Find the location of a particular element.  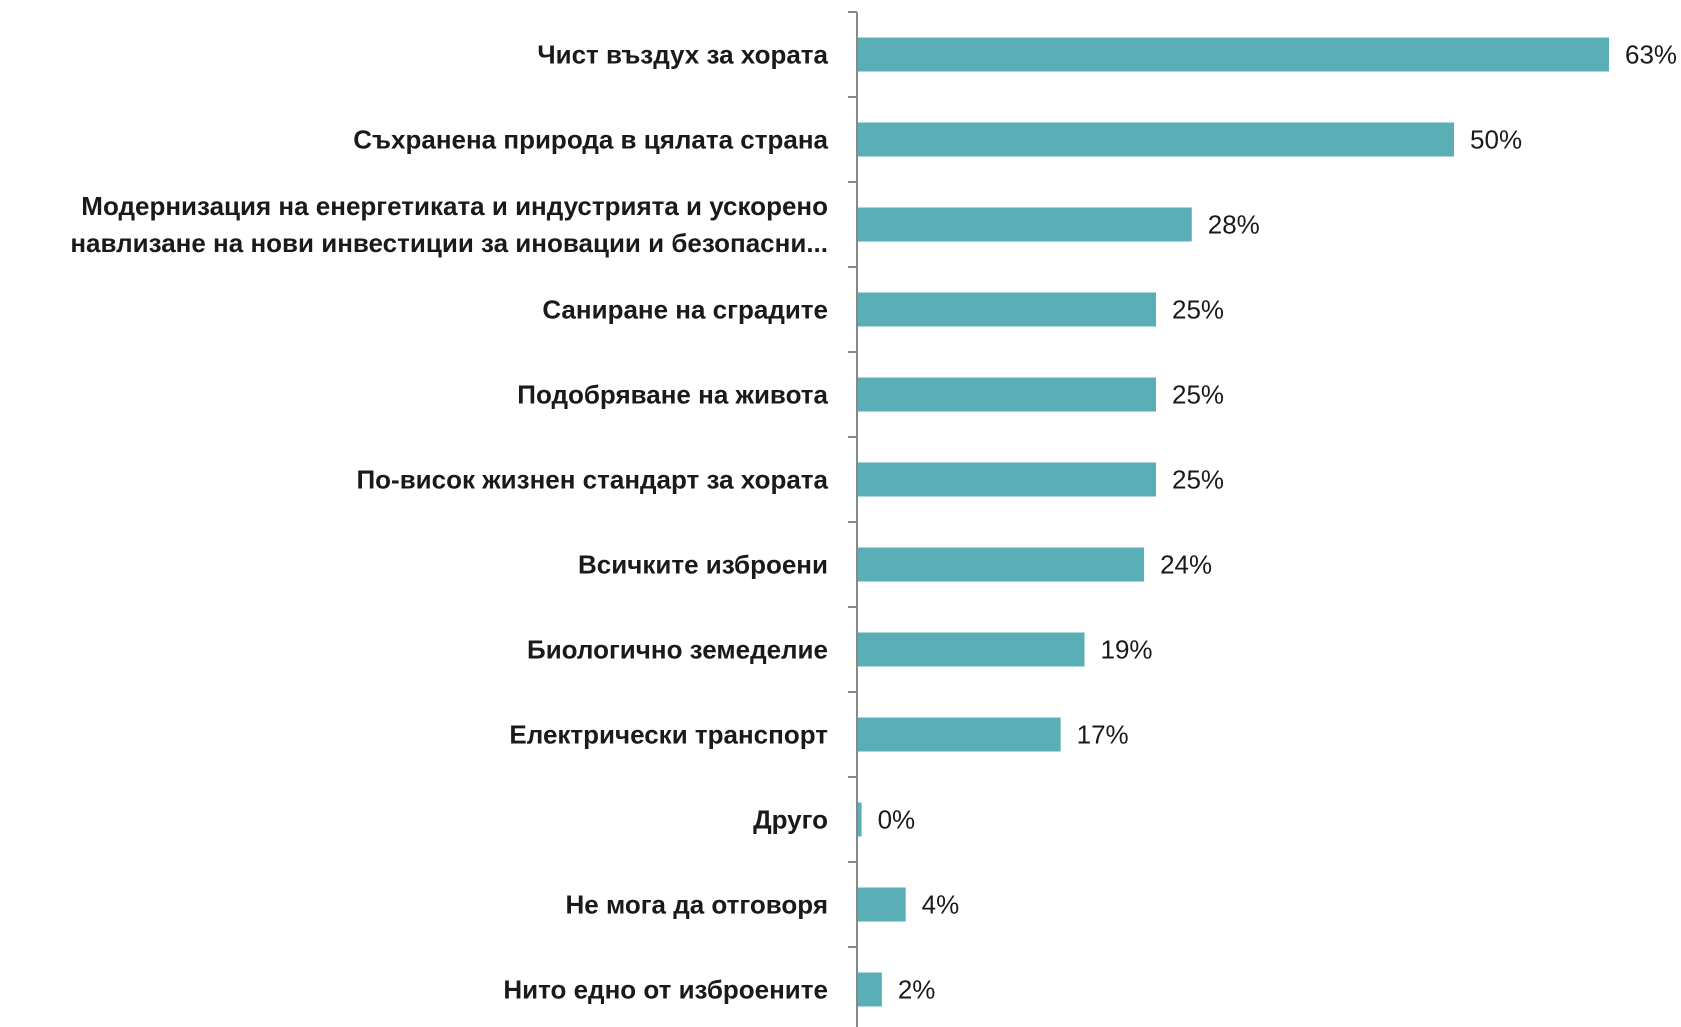

category-label: Подобряване на живота is located at coordinates (672, 395).